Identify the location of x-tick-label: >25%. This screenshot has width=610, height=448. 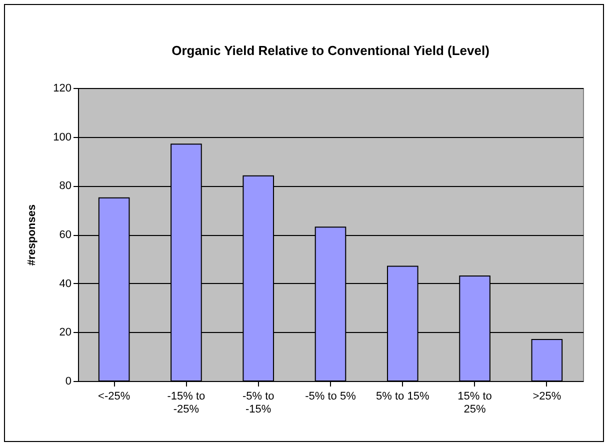
(547, 396).